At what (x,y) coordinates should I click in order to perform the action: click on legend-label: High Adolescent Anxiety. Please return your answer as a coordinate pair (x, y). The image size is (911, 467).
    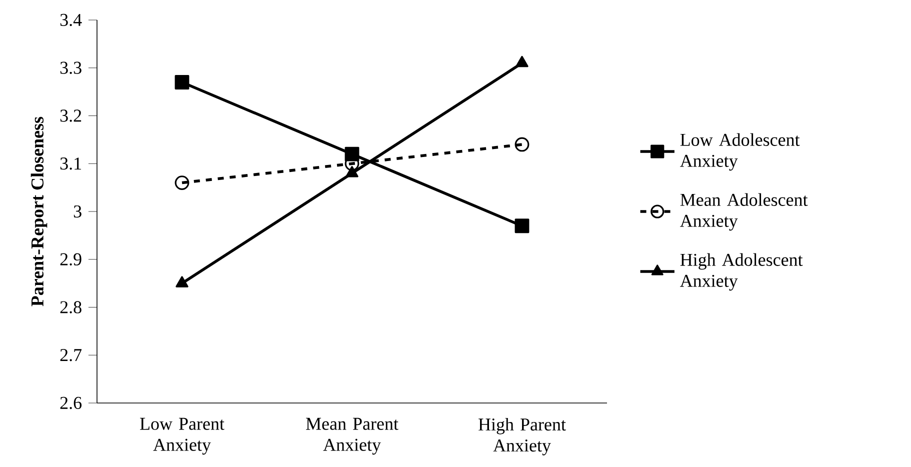
    Looking at the image, I should click on (741, 272).